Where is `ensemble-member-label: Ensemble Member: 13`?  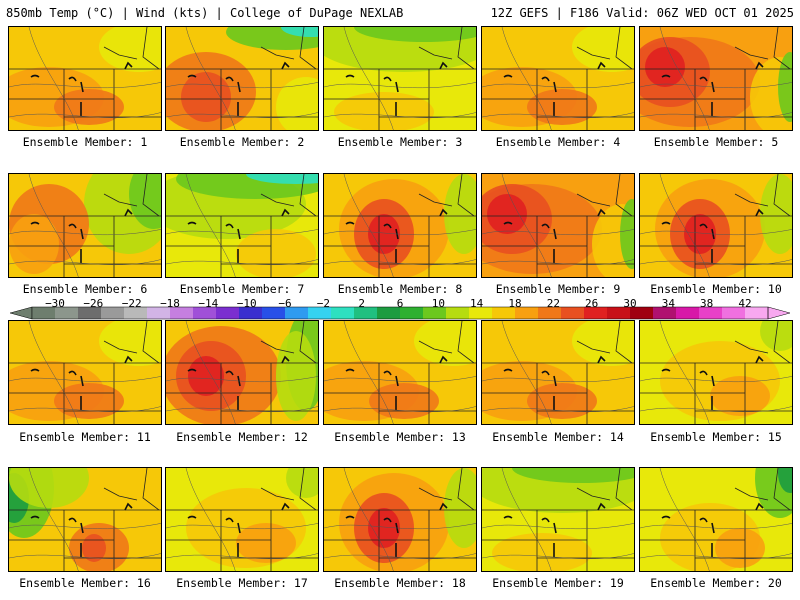
ensemble-member-label: Ensemble Member: 13 is located at coordinates (400, 437).